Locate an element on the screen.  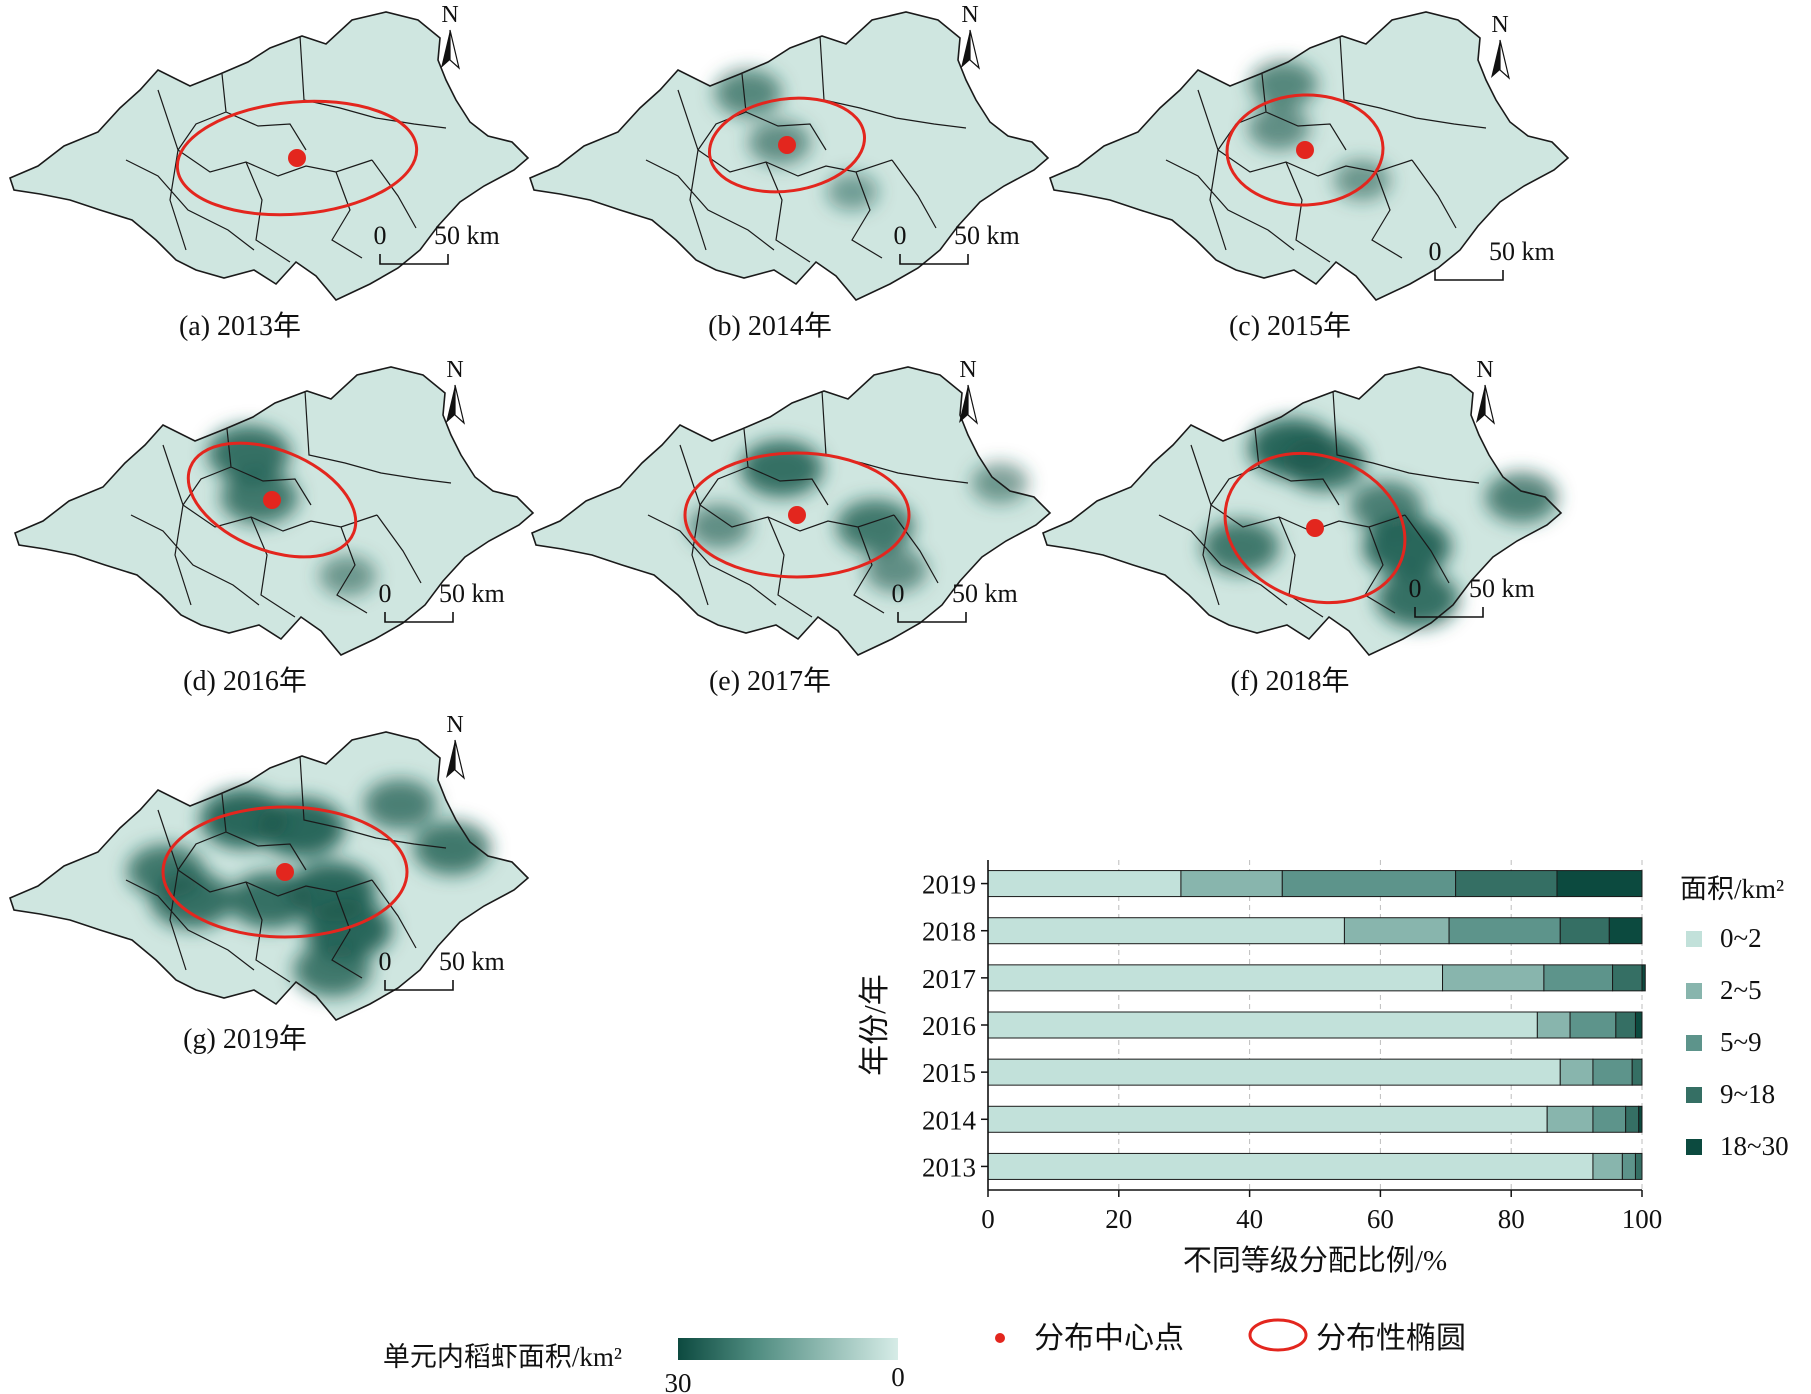
bar-segment-2014-5~9 is located at coordinates (1609, 1119).